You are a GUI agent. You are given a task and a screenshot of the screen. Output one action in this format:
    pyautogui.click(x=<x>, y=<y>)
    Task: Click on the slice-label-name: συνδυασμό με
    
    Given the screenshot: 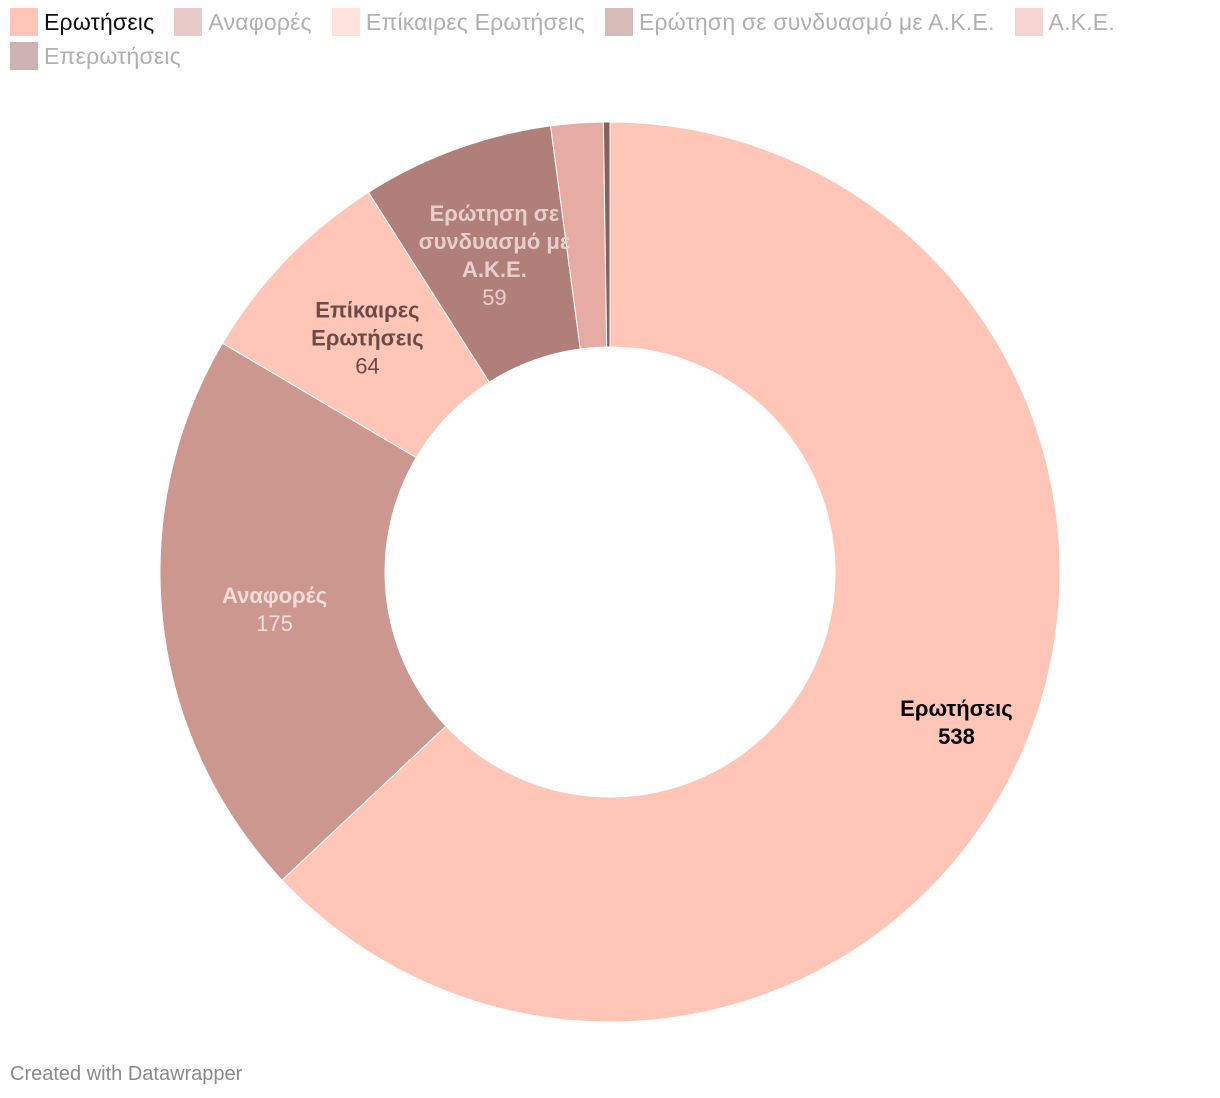 What is the action you would take?
    pyautogui.click(x=495, y=241)
    